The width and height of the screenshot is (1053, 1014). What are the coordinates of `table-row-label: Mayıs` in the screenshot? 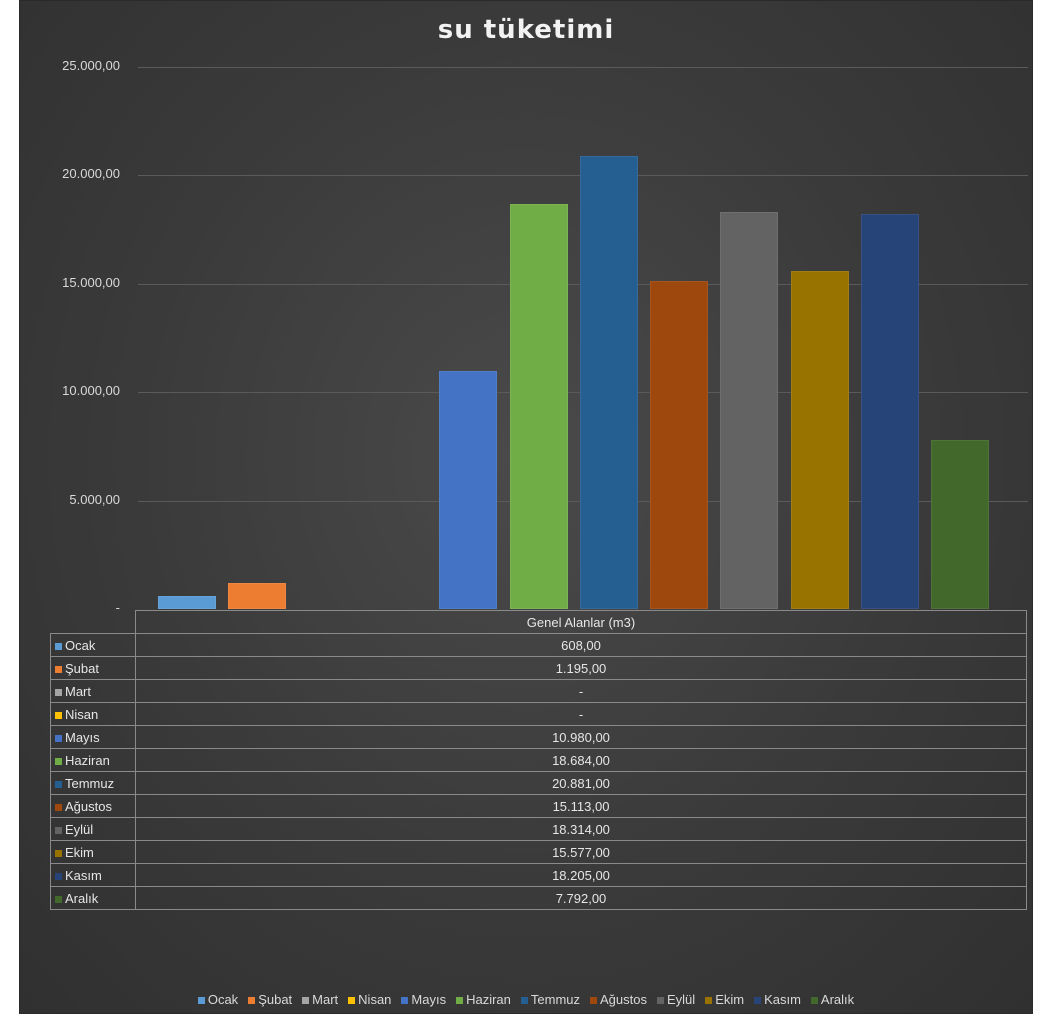 It's located at (93, 737).